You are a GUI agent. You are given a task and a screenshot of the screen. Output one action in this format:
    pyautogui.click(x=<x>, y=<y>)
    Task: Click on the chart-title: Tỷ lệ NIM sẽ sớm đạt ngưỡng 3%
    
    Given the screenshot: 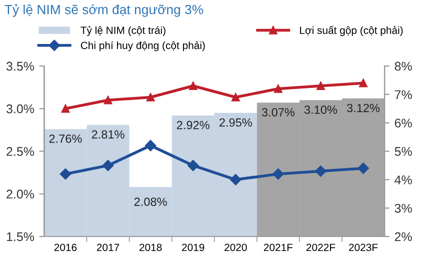 What is the action you would take?
    pyautogui.click(x=104, y=10)
    